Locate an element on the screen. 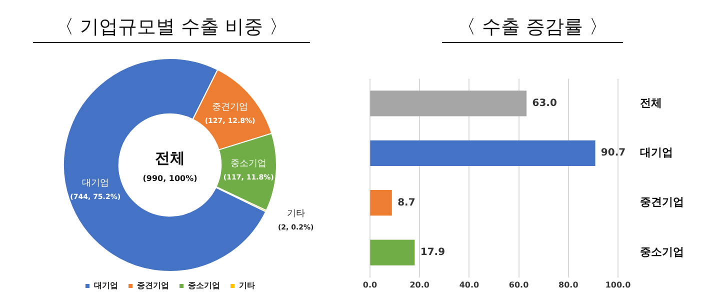 Image resolution: width=710 pixels, height=306 pixels. y-tick-label: 대기업 is located at coordinates (656, 153).